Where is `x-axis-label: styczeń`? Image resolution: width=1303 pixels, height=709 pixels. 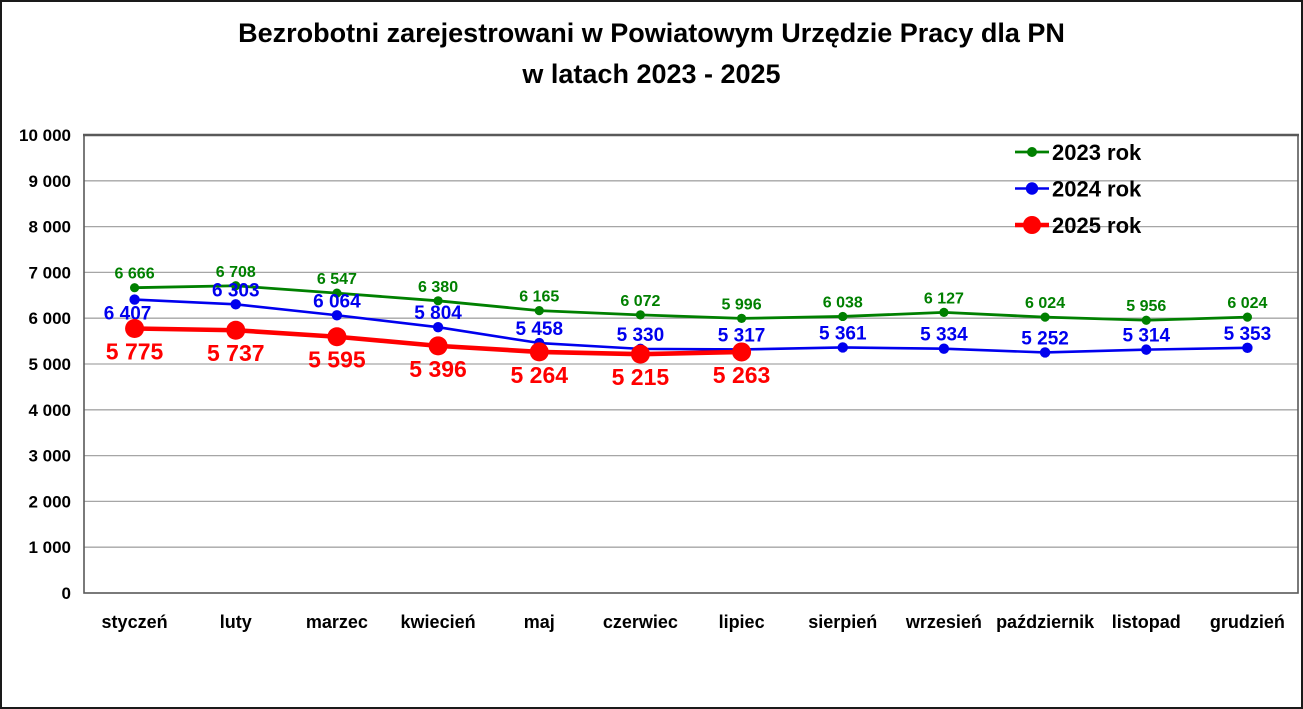 x-axis-label: styczeń is located at coordinates (135, 622).